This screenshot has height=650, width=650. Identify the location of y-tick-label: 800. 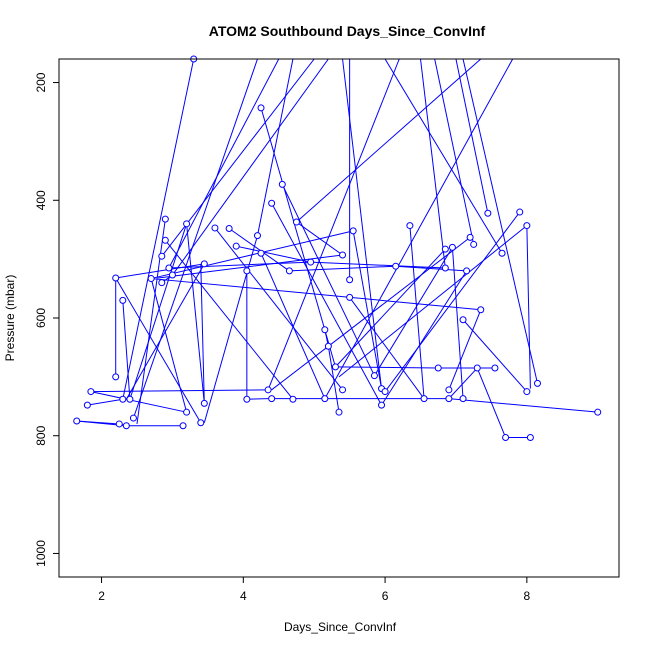
(41, 435).